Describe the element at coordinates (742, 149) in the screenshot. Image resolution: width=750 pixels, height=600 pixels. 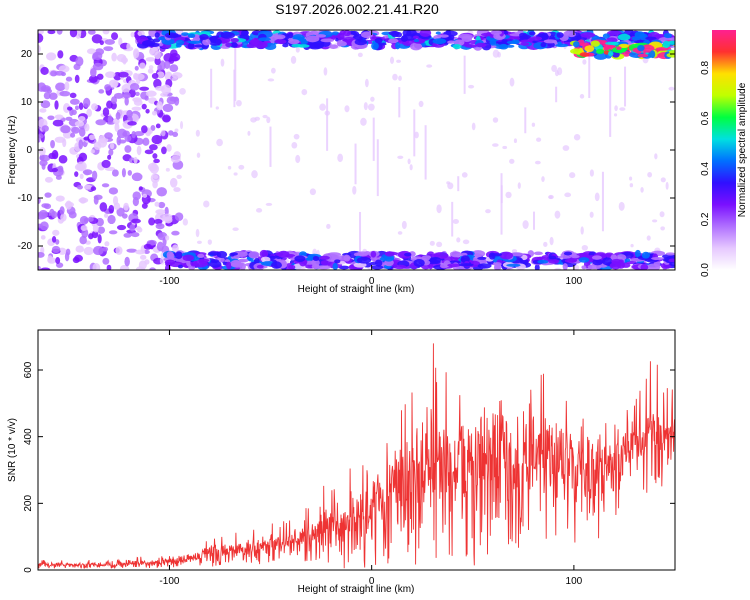
I see `colorbar-label: Normalized spectral amplitude` at that location.